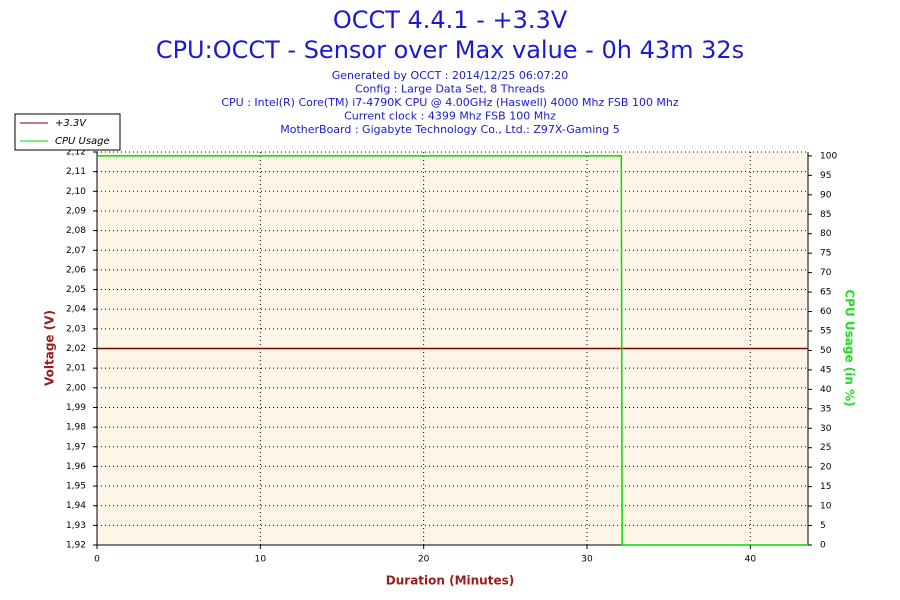  I want to click on legend-label: +3.3V, so click(71, 123).